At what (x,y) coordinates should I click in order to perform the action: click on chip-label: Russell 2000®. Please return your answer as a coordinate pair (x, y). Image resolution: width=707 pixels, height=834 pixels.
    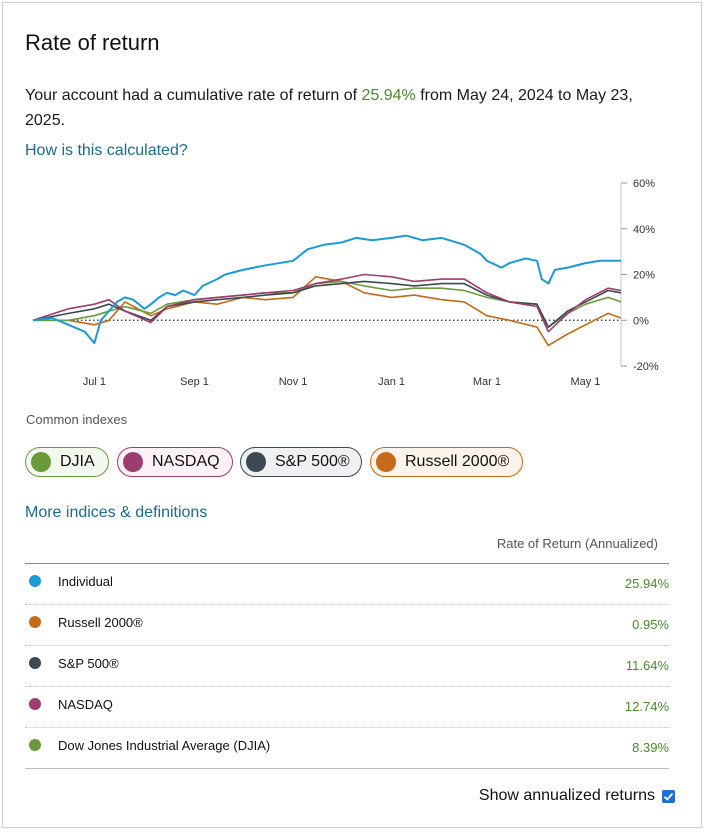
    Looking at the image, I should click on (457, 461).